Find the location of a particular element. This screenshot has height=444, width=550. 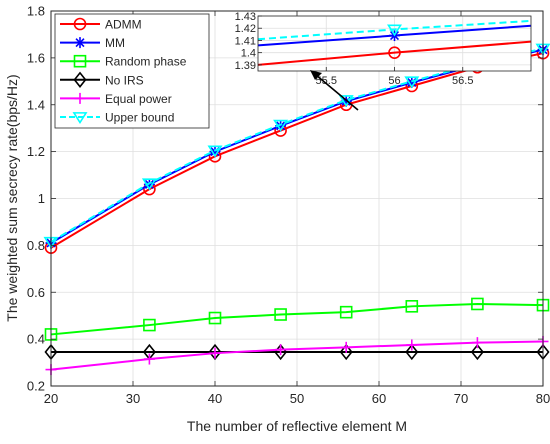

inset-x-tick-label: 56 is located at coordinates (394, 81).